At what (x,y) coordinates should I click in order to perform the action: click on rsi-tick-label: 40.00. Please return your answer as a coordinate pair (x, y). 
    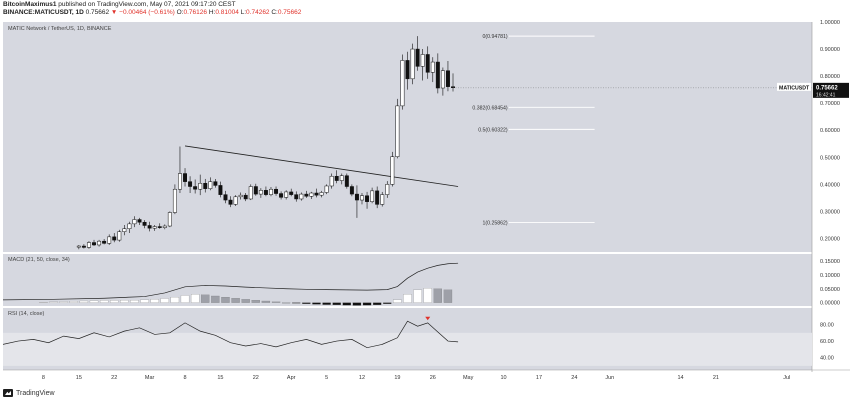
    Looking at the image, I should click on (827, 359).